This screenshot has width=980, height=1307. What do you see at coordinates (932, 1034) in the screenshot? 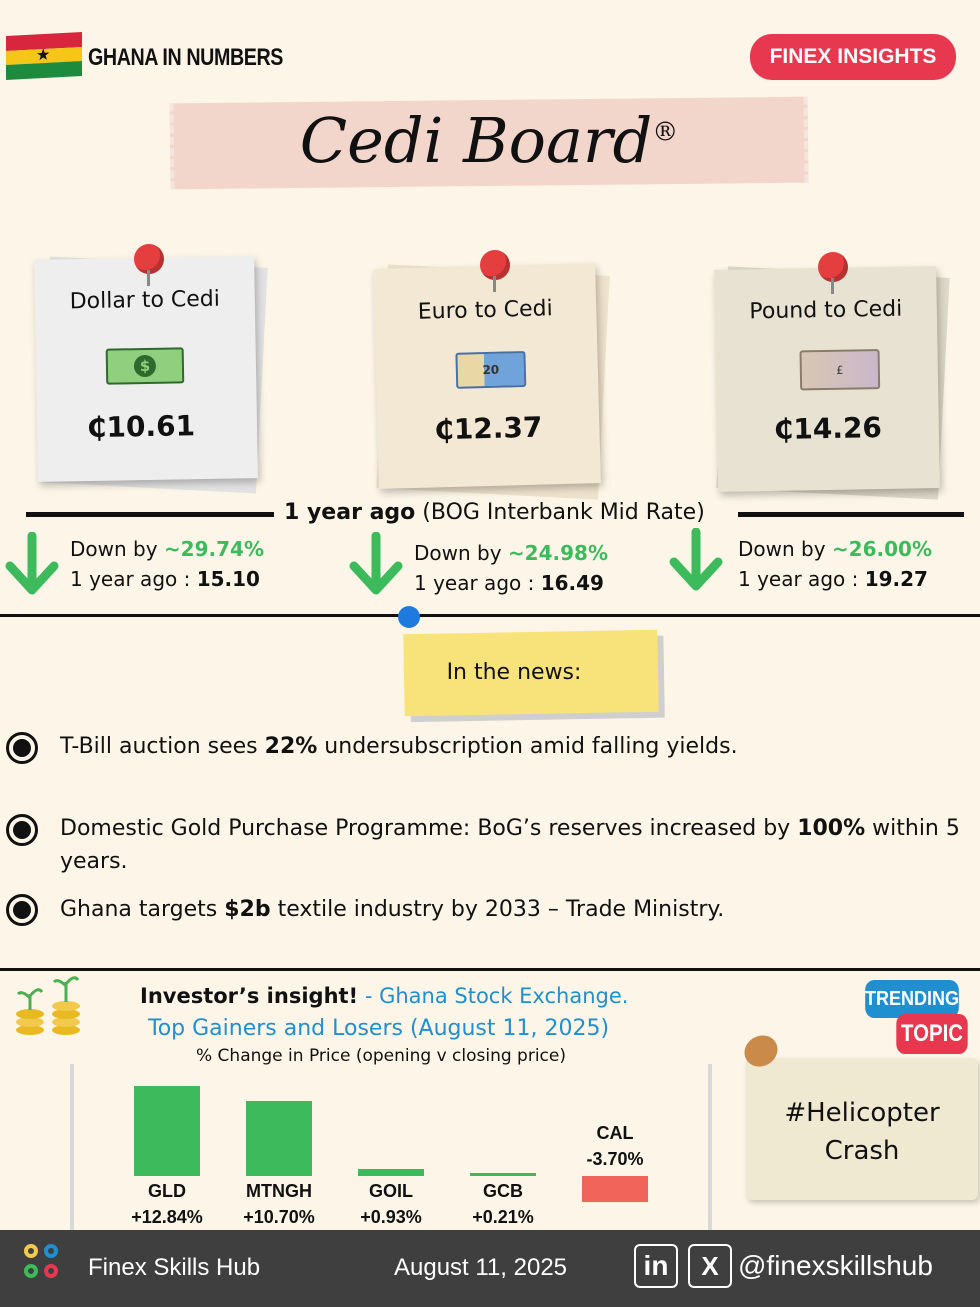
I see `topic-tag: TOPIC` at bounding box center [932, 1034].